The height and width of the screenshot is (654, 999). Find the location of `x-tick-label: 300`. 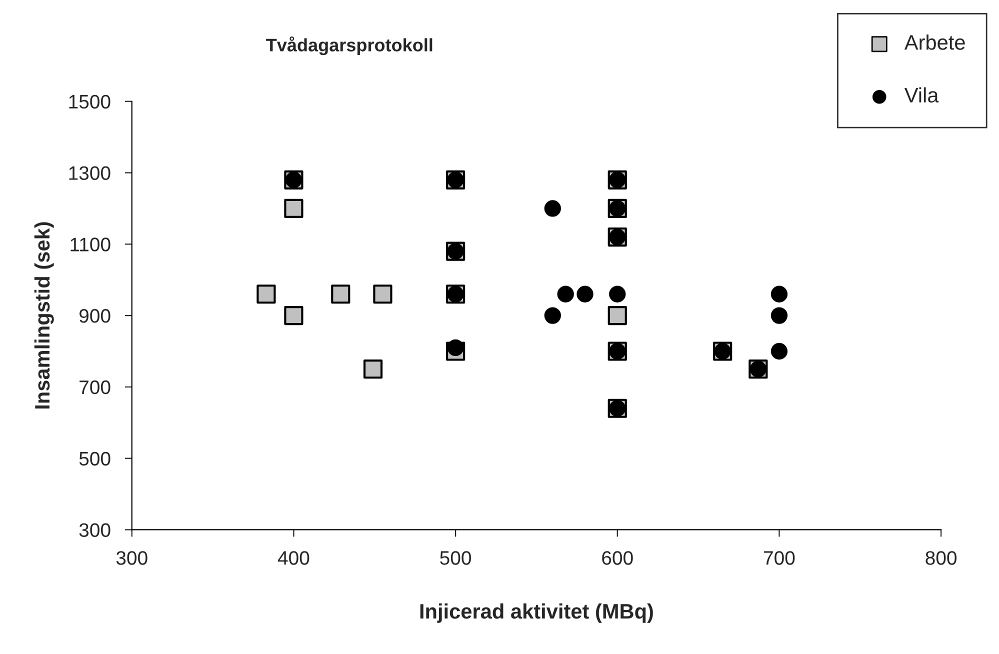

x-tick-label: 300 is located at coordinates (132, 558).